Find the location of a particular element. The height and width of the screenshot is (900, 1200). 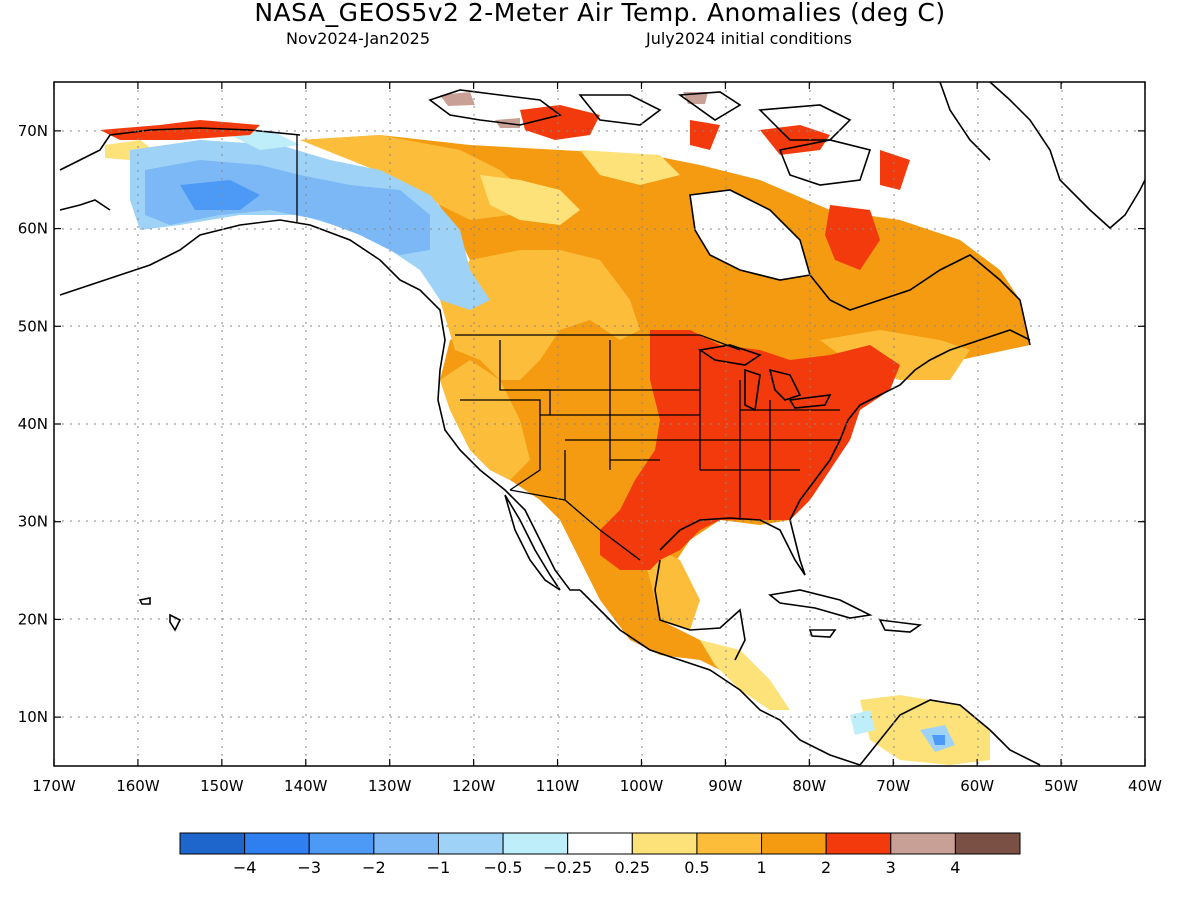

lon-label: 160W is located at coordinates (138, 786).